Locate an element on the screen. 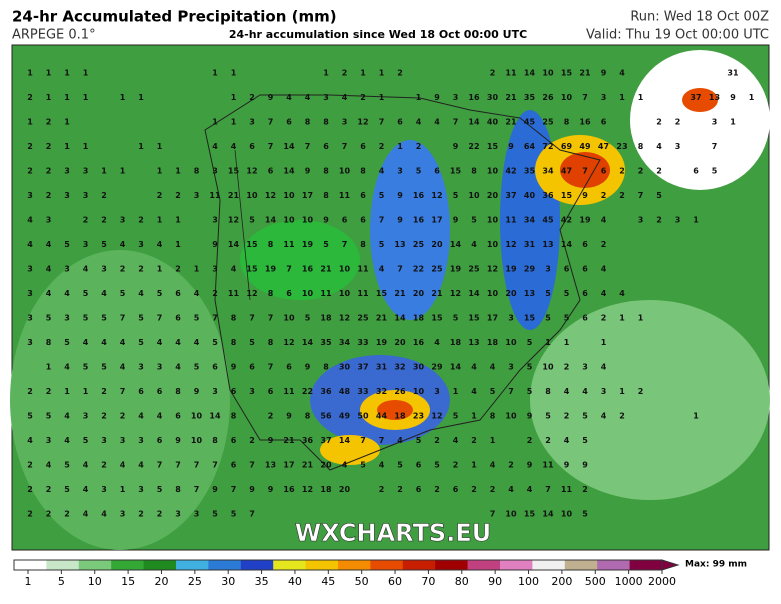 This screenshot has height=604, width=781. grid-value: 35 is located at coordinates (530, 171).